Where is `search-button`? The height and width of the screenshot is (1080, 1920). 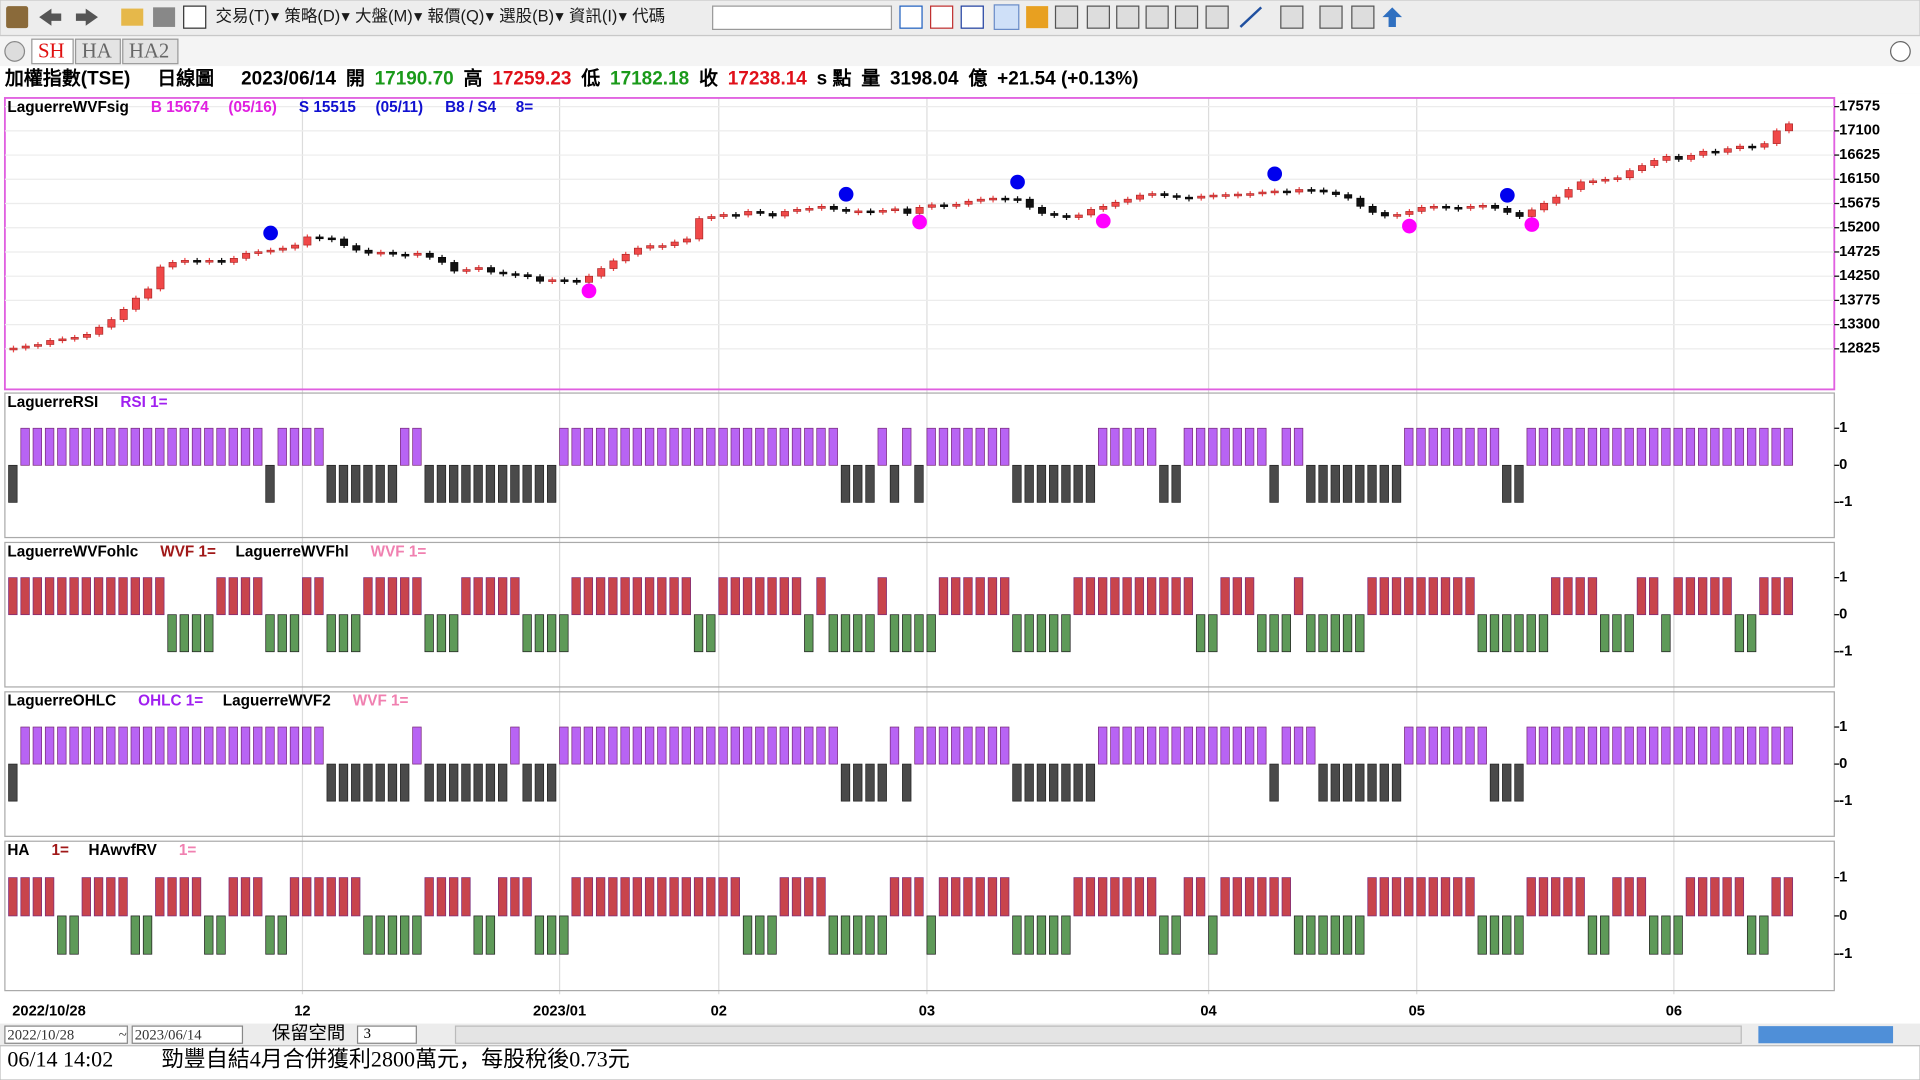
search-button is located at coordinates (1900, 51).